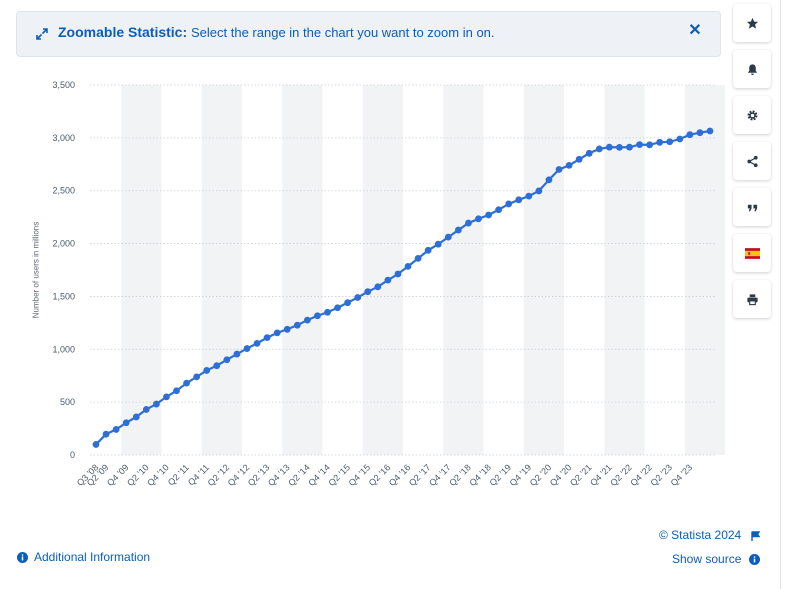  Describe the element at coordinates (83, 557) in the screenshot. I see `additional-information-link: Additional Information` at that location.